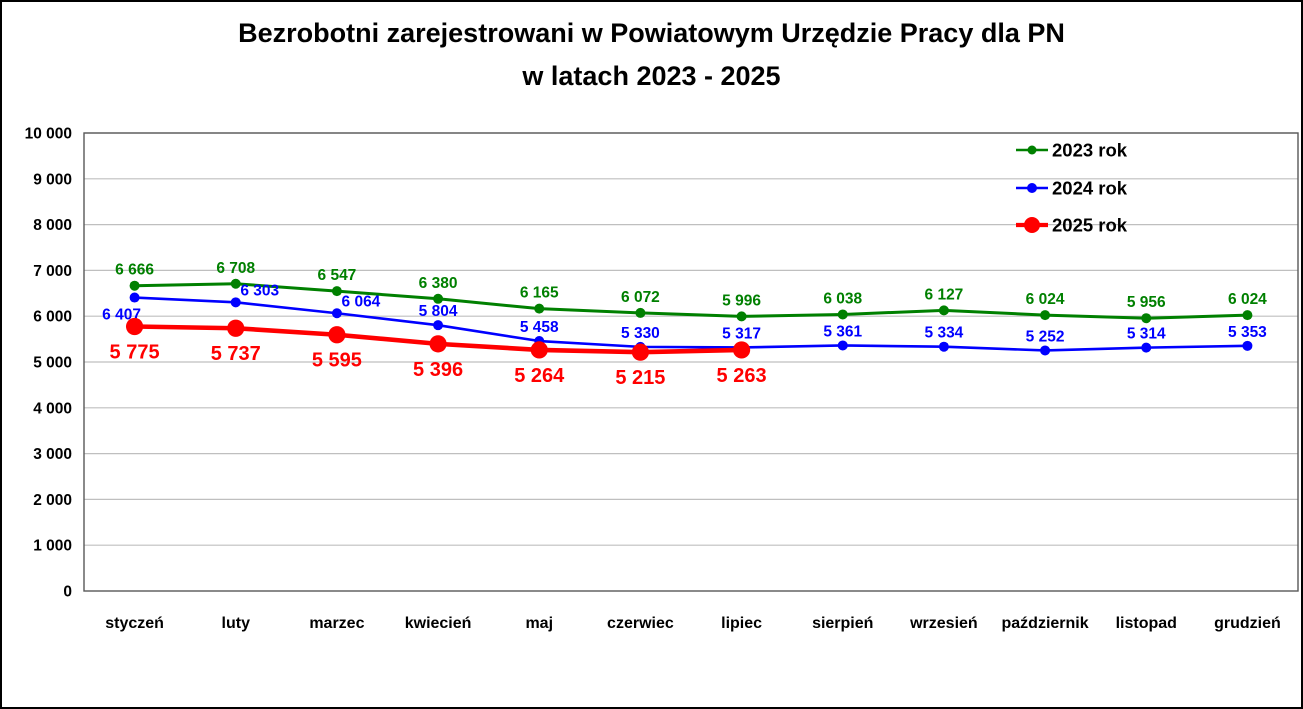 The height and width of the screenshot is (709, 1303). What do you see at coordinates (742, 376) in the screenshot?
I see `data-label-2025-rok-lipiec: 5 263` at bounding box center [742, 376].